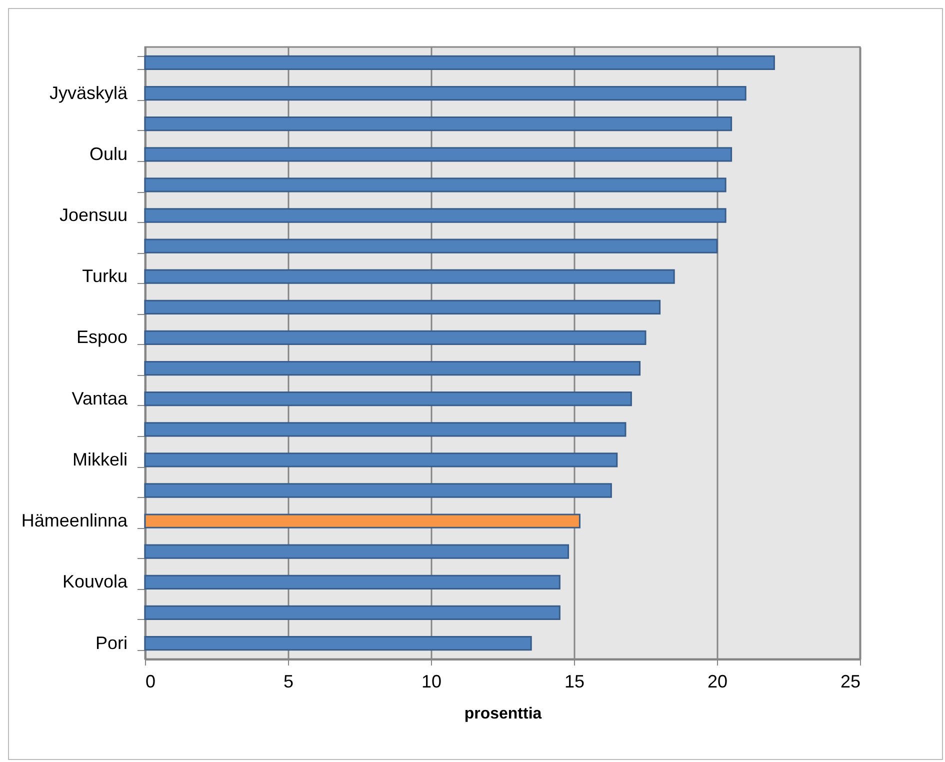 The image size is (945, 762). I want to click on x-tick-label: 0, so click(151, 682).